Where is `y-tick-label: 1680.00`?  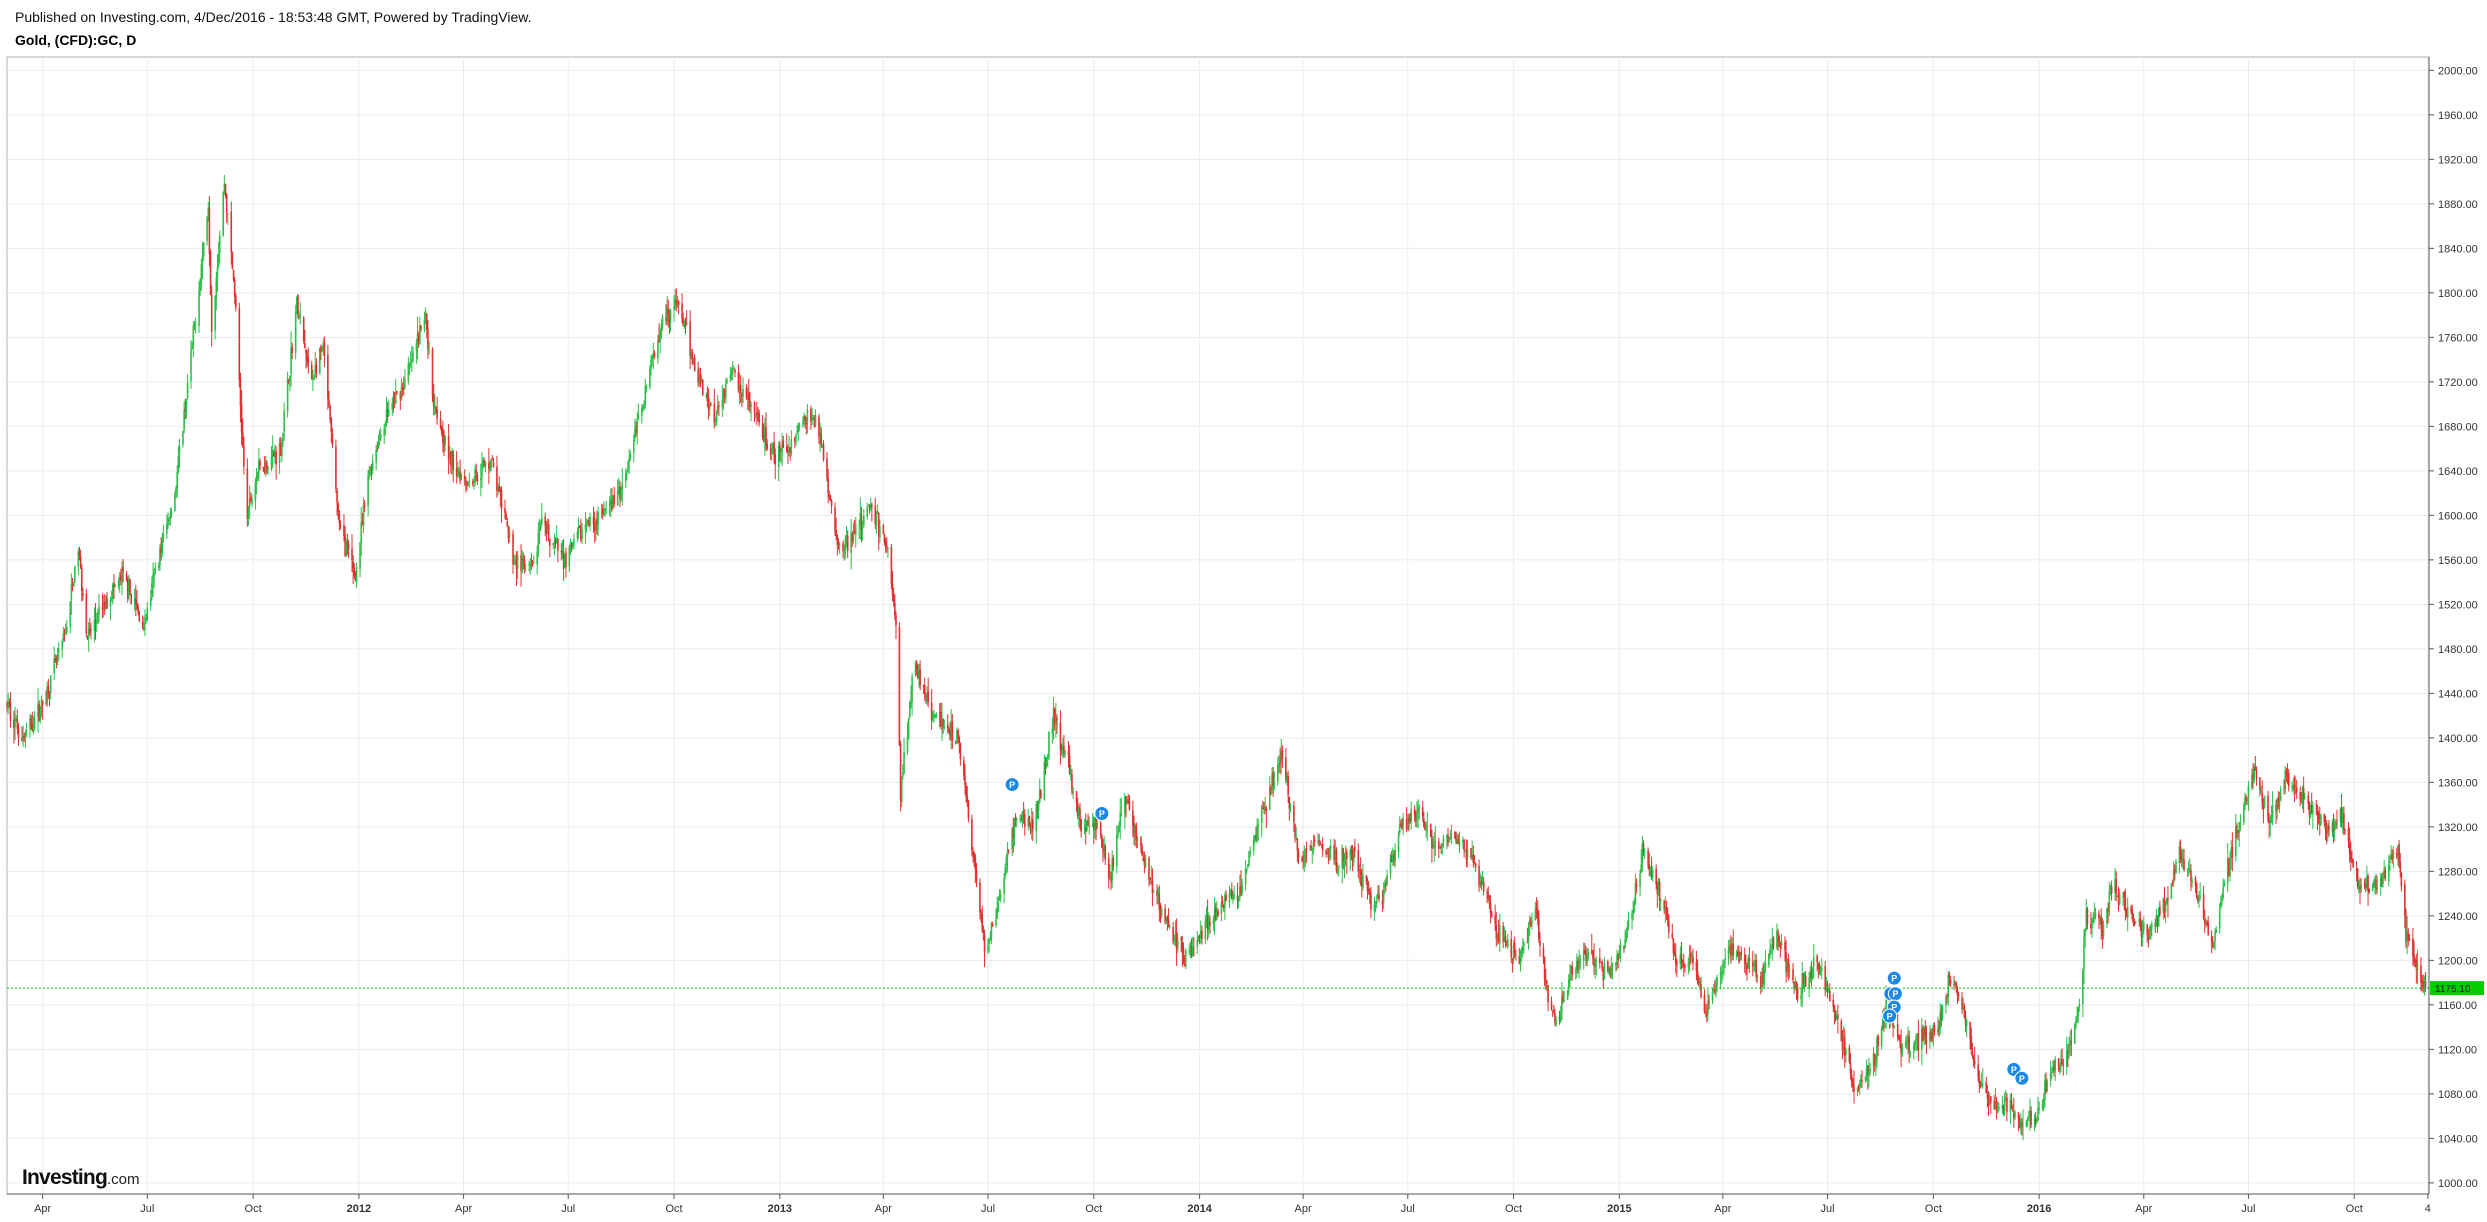 y-tick-label: 1680.00 is located at coordinates (2458, 427).